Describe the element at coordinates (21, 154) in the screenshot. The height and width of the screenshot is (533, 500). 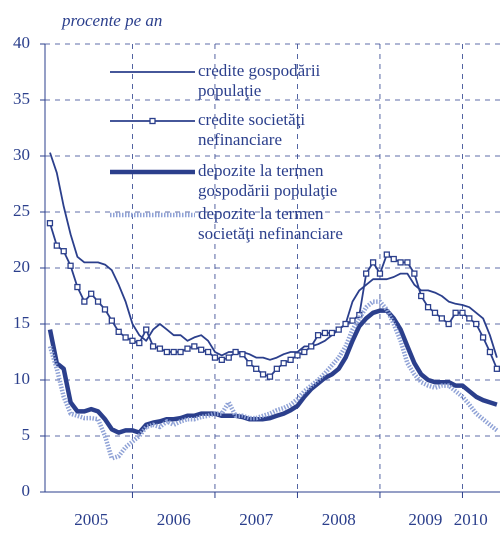
I see `y-tick-label: 30` at that location.